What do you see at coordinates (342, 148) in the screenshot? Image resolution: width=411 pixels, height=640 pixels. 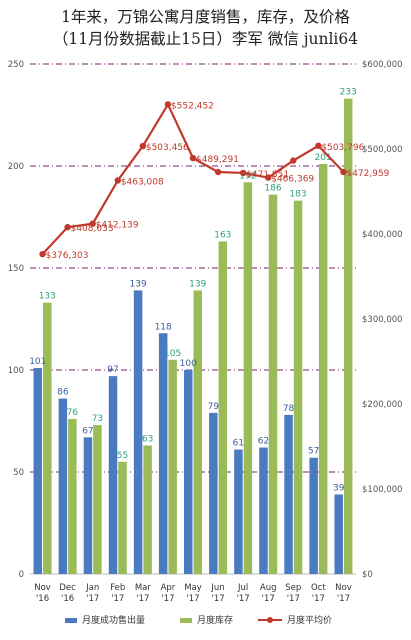 I see `price-label: $503,796` at bounding box center [342, 148].